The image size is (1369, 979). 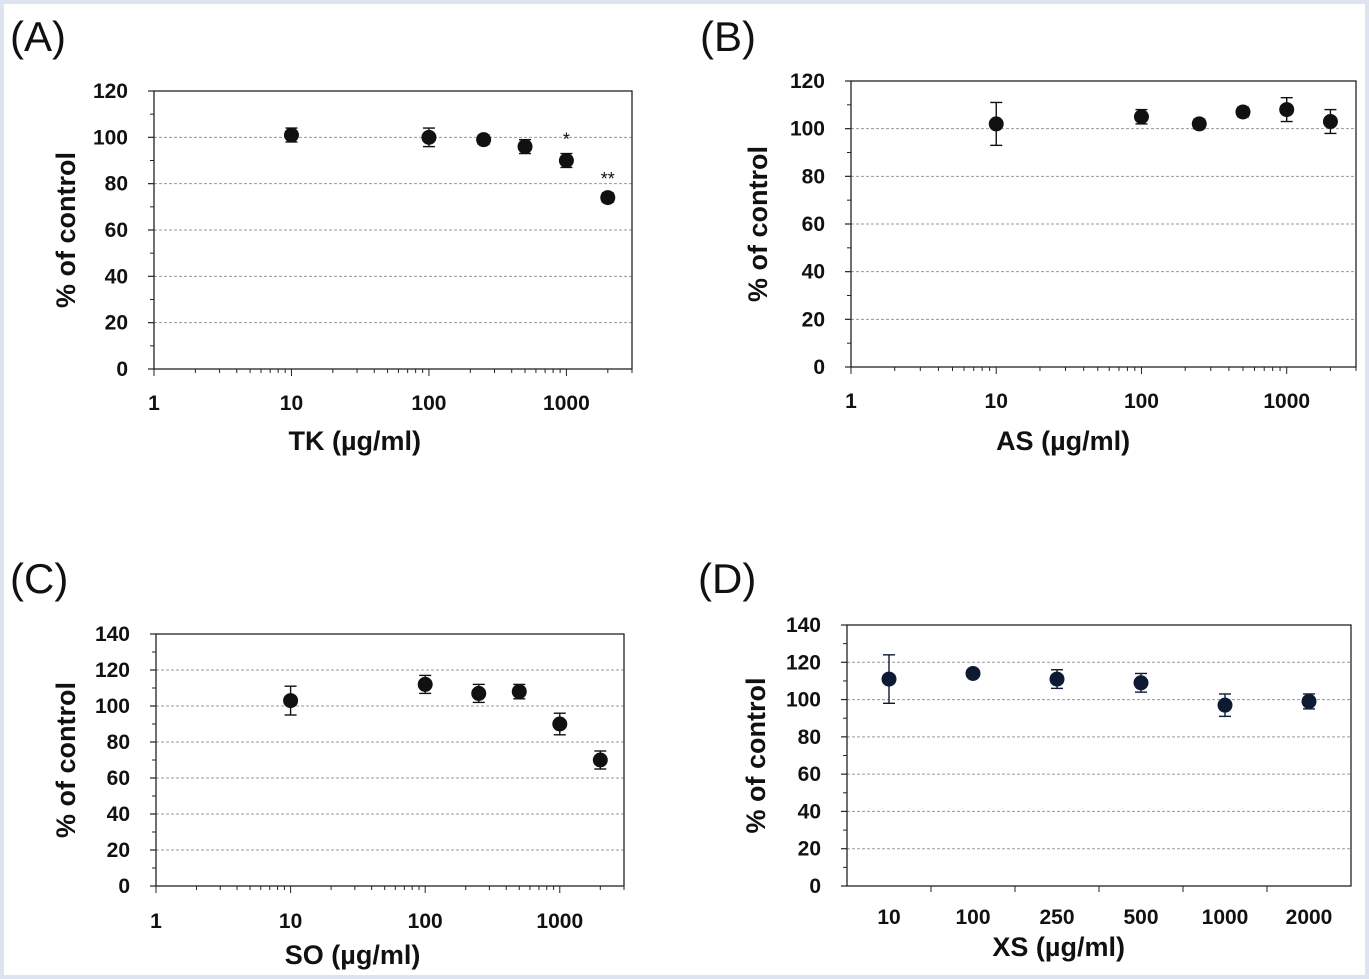 I want to click on x-axis-label: AS (µg/ml), so click(x=1063, y=441).